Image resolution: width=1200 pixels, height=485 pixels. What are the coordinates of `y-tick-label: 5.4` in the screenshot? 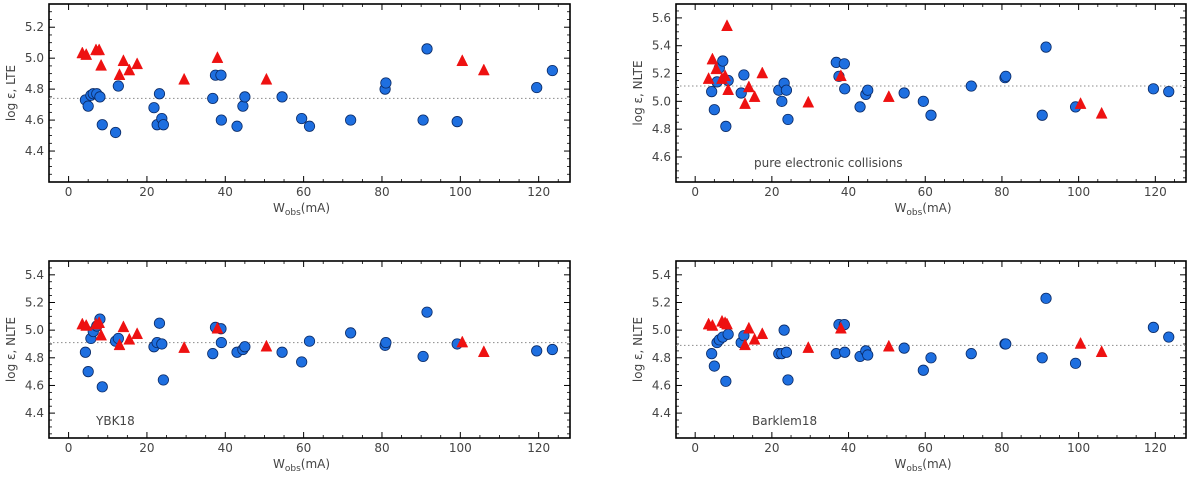 It's located at (34, 275).